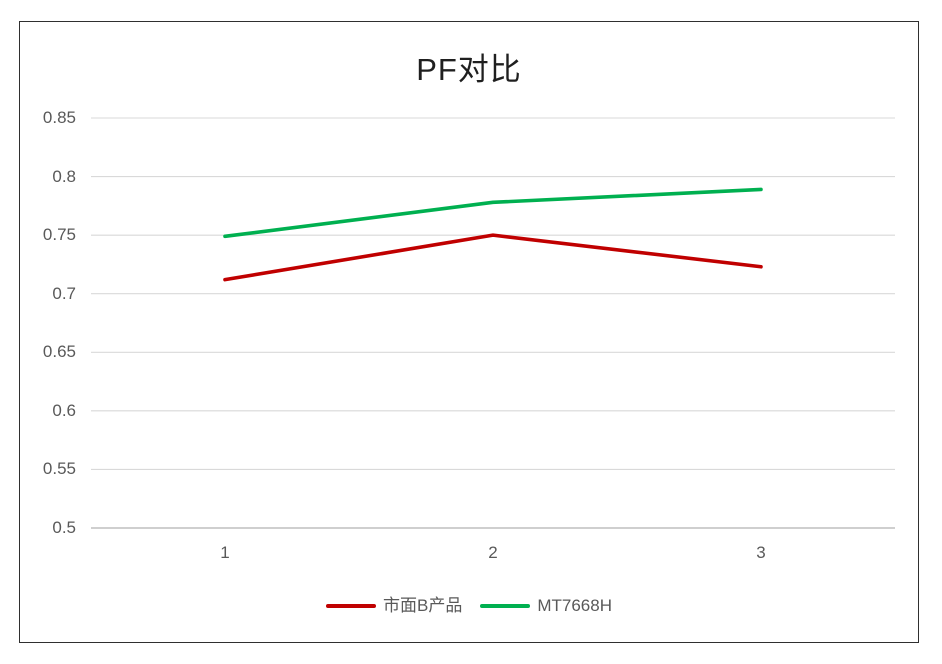 This screenshot has height=664, width=942. I want to click on y-tick-label: 0.5, so click(64, 527).